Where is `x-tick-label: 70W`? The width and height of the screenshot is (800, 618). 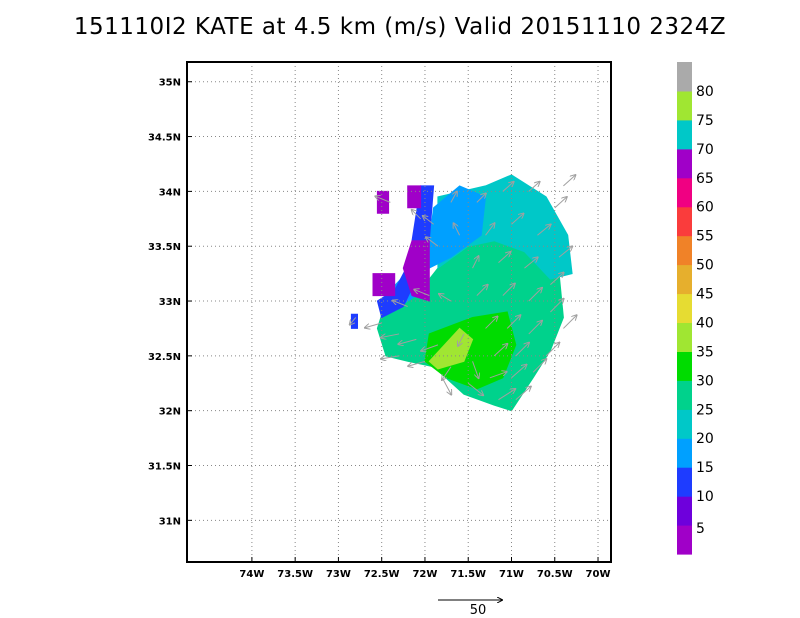 x-tick-label: 70W is located at coordinates (598, 574).